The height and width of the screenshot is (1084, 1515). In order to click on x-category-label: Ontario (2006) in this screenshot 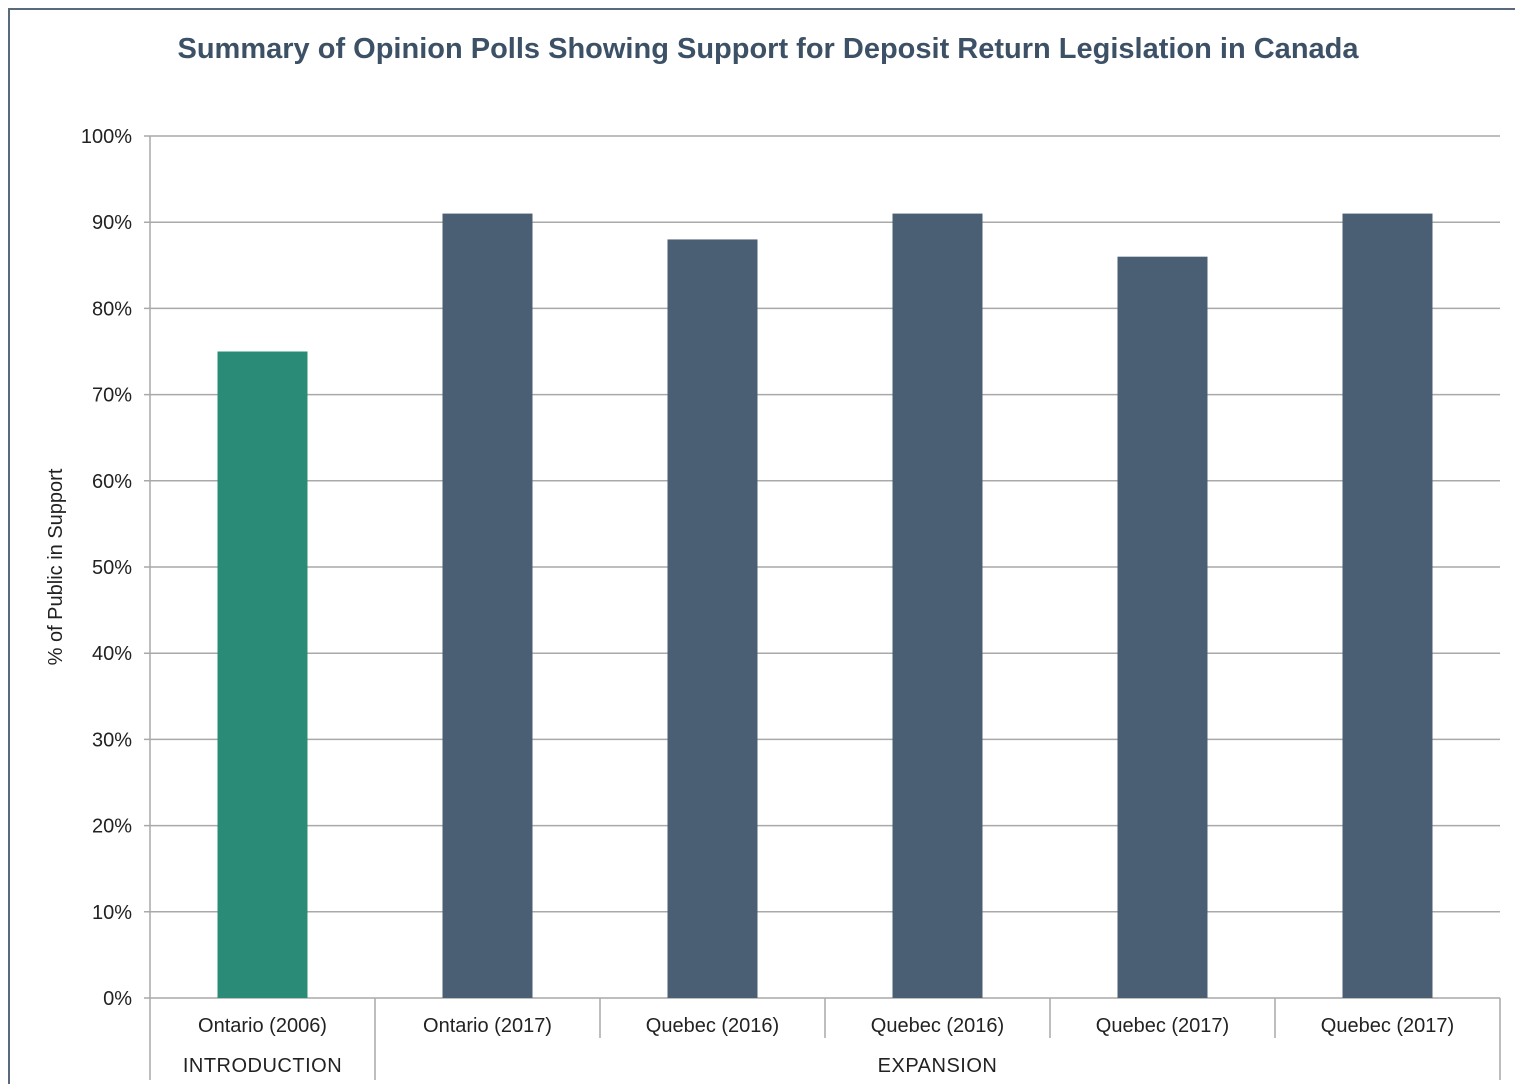, I will do `click(262, 1026)`.